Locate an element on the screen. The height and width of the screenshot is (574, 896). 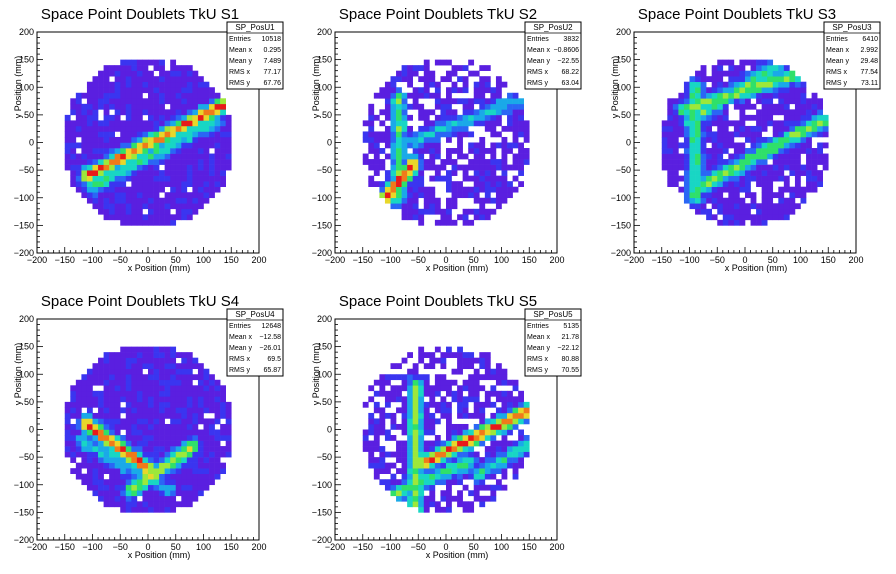
stats-row-value: 5135 is located at coordinates (571, 326).